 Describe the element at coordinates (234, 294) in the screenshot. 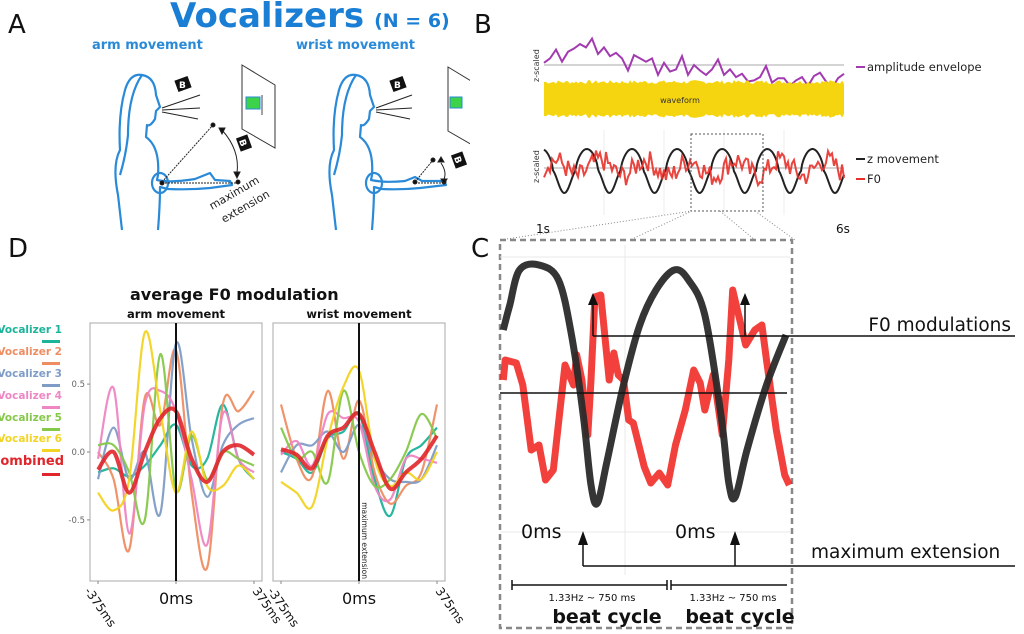

I see `panel-d-title: average F0 modulation` at that location.